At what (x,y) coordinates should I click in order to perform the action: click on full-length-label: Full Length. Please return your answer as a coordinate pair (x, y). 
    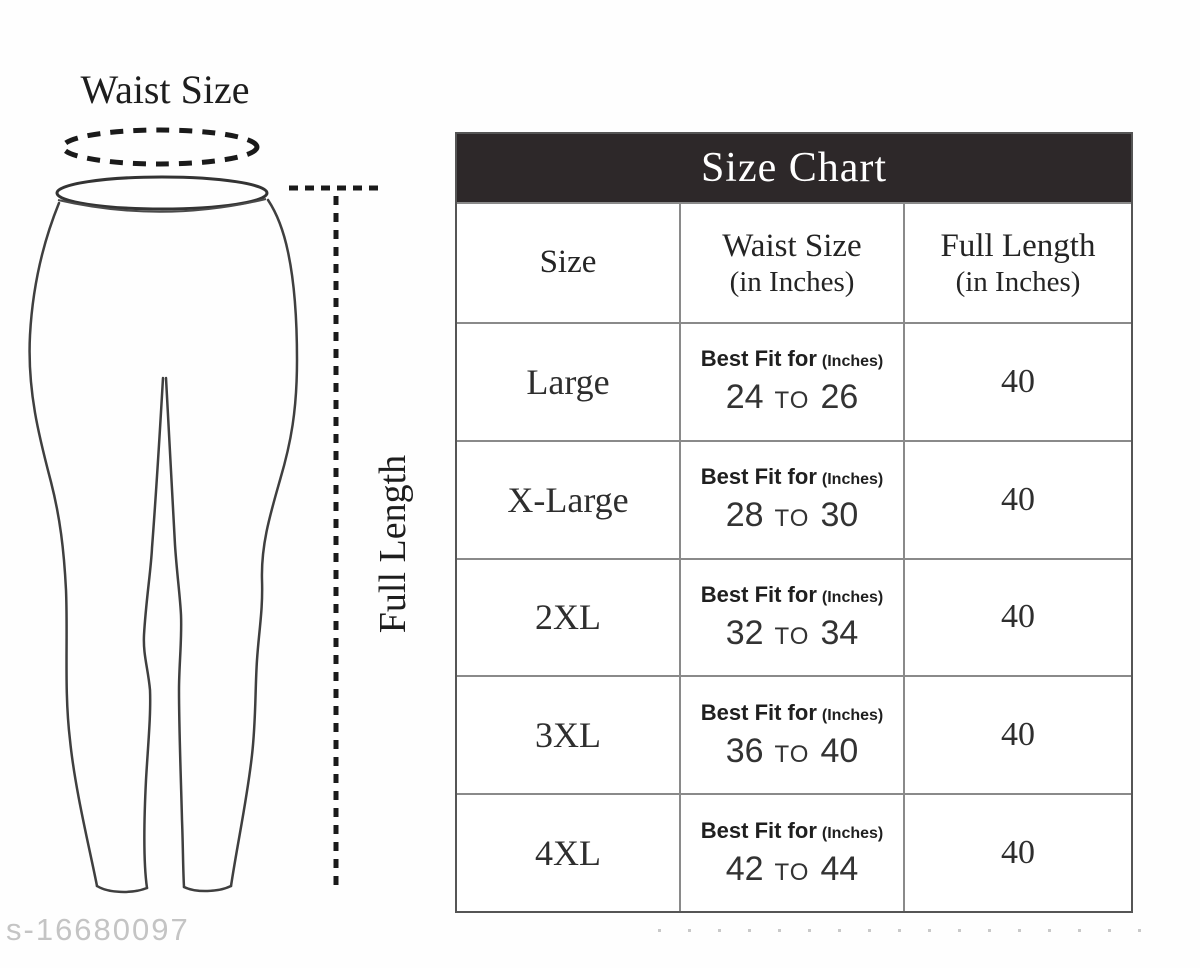
    Looking at the image, I should click on (393, 544).